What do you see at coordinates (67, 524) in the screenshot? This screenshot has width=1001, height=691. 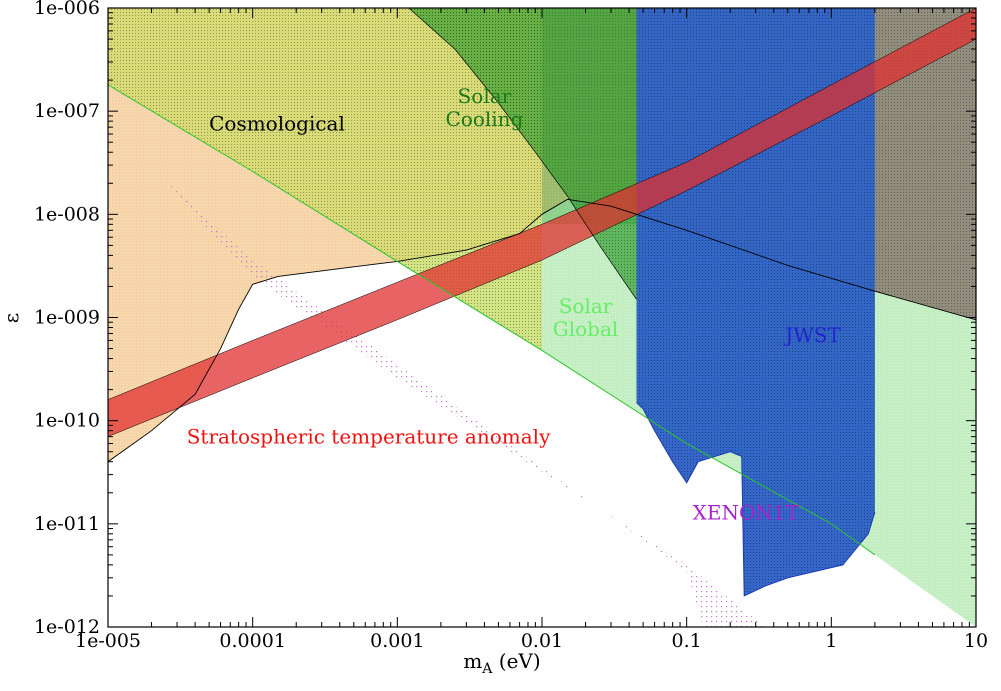 I see `y-tick-label: 1e-011` at bounding box center [67, 524].